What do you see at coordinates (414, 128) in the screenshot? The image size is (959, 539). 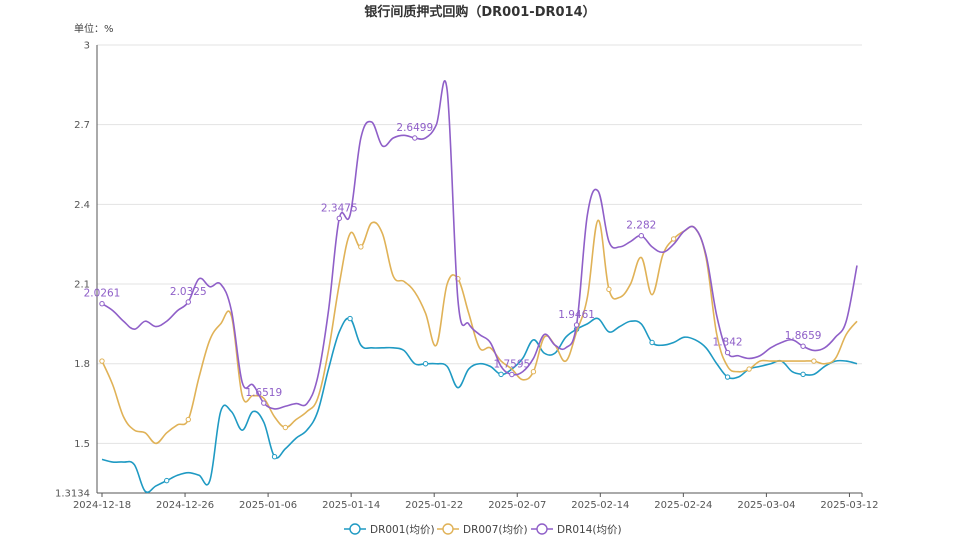 I see `data-label: 2.6499` at bounding box center [414, 128].